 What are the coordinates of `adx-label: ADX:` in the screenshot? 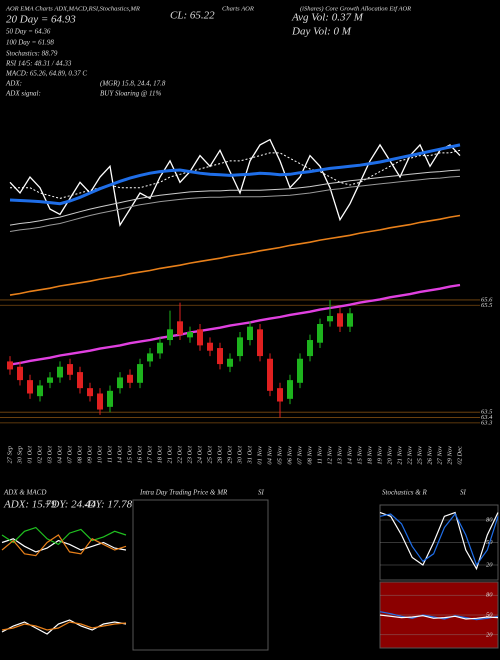 It's located at (13, 84).